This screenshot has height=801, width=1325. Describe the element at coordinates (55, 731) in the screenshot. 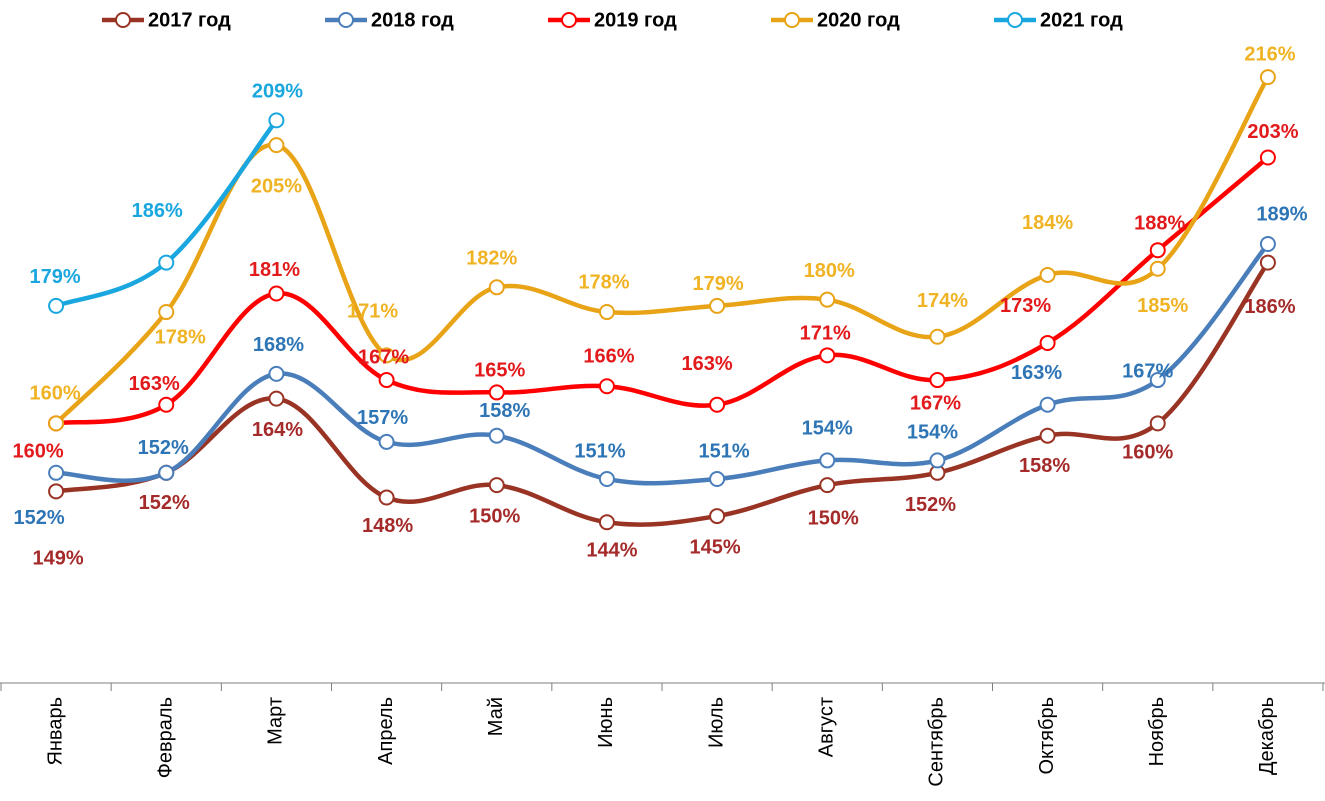

I see `x-tick-label-1: Январь` at that location.